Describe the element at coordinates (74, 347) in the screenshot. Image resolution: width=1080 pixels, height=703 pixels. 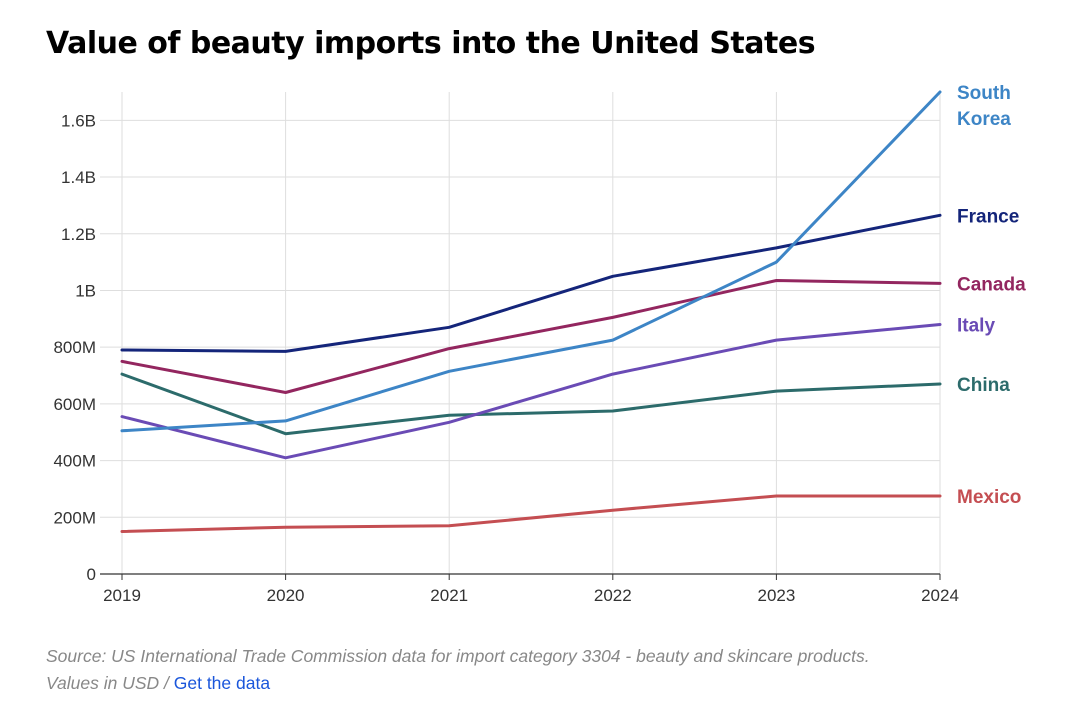
I see `y-tick-label: 800M` at that location.